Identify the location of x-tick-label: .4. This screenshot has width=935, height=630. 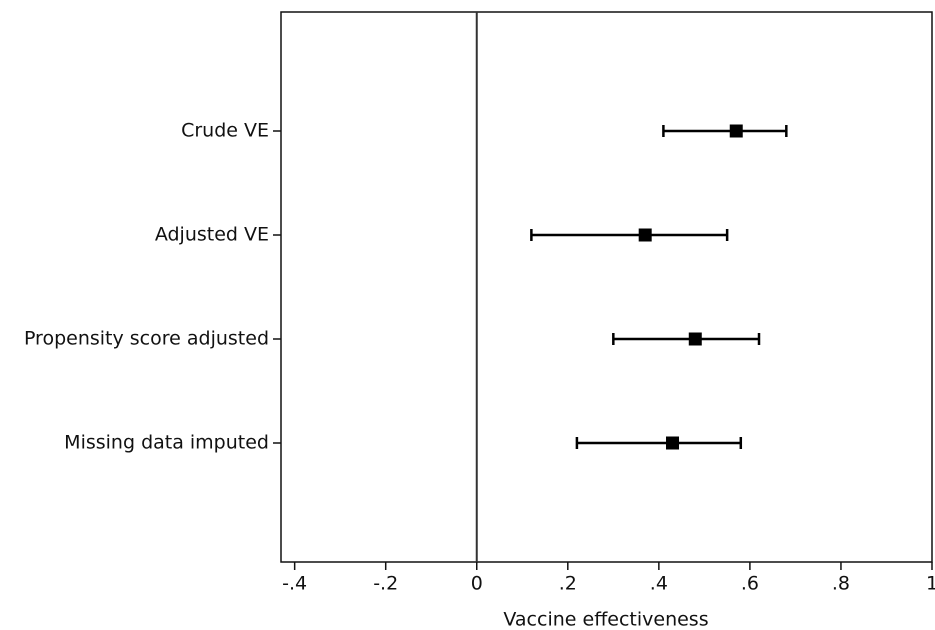
(659, 584).